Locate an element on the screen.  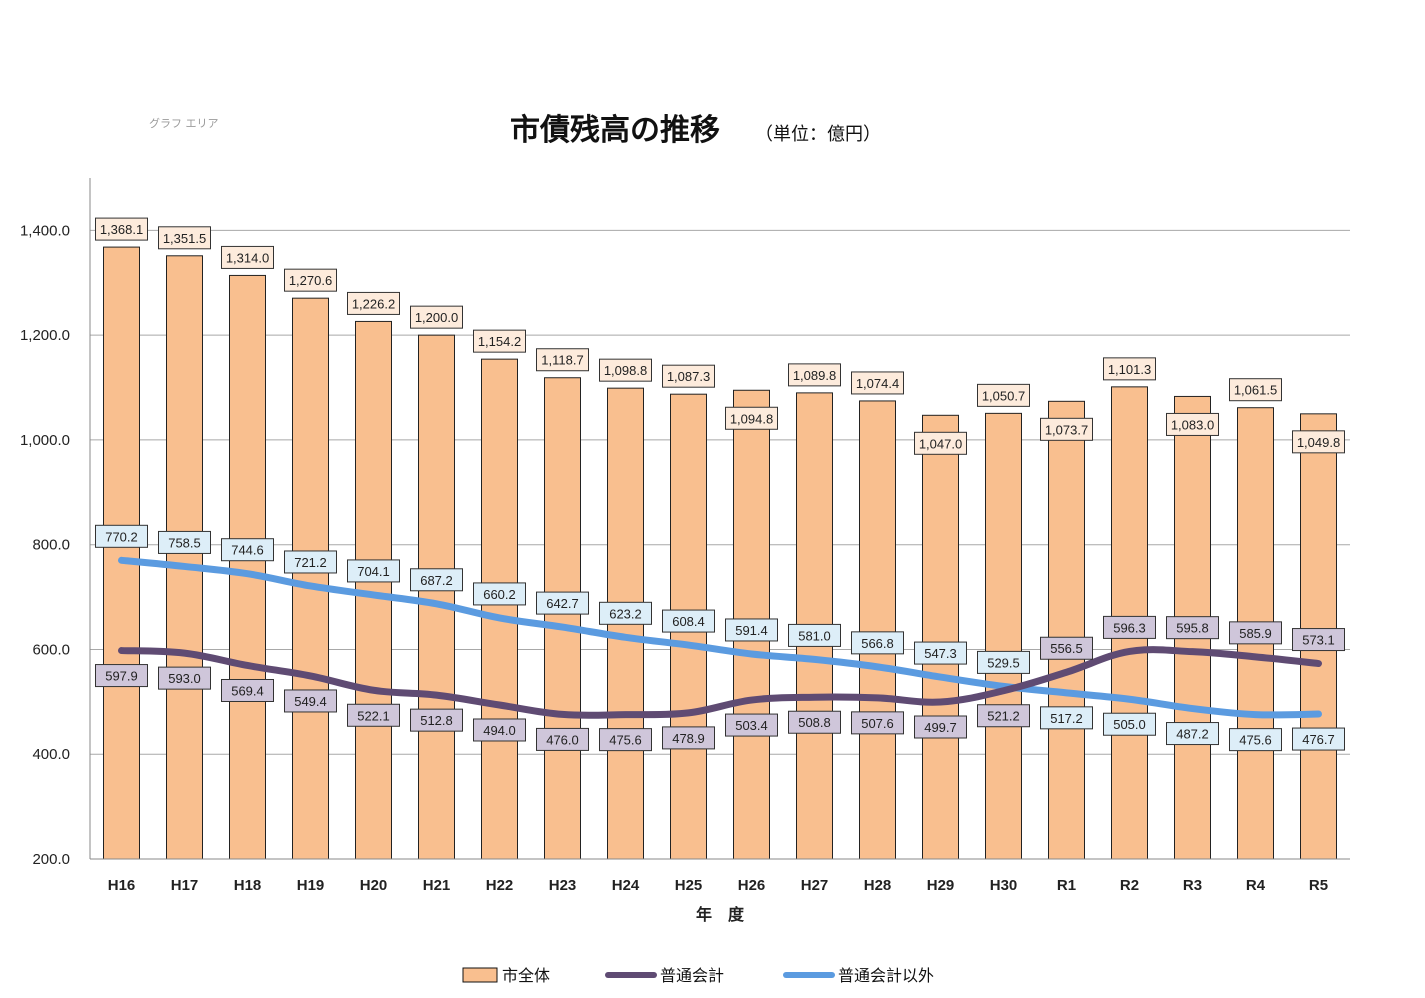
data-label: 522.1 is located at coordinates (373, 715).